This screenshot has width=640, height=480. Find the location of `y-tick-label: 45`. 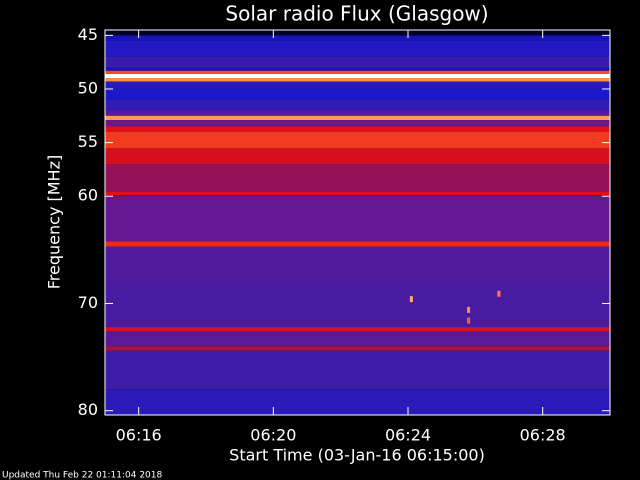

y-tick-label: 45 is located at coordinates (88, 34).